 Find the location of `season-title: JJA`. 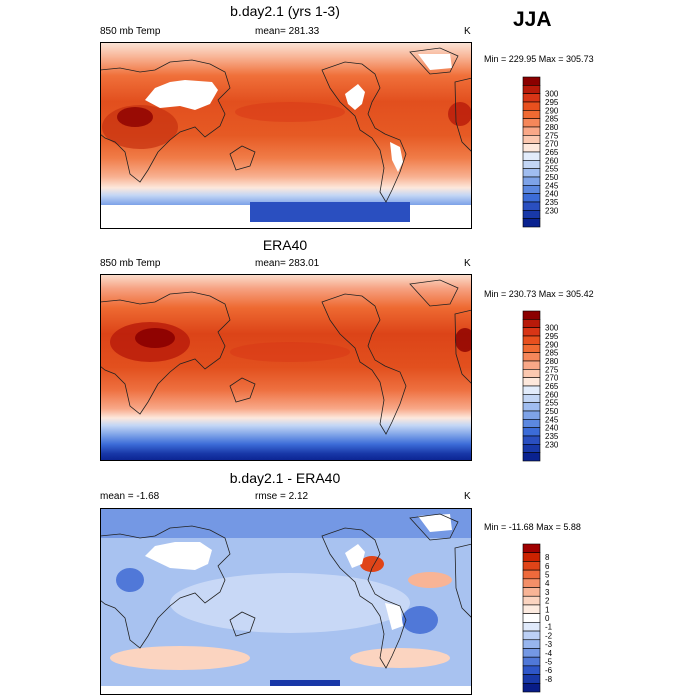

season-title: JJA is located at coordinates (532, 19).